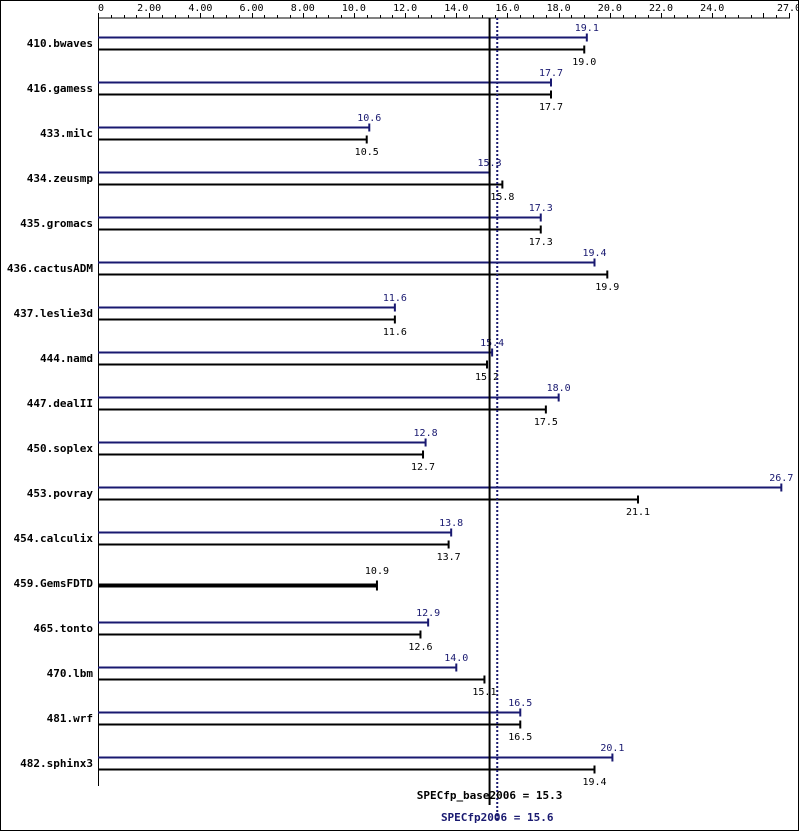  What do you see at coordinates (405, 8) in the screenshot?
I see `x-tick-label: 12.0` at bounding box center [405, 8].